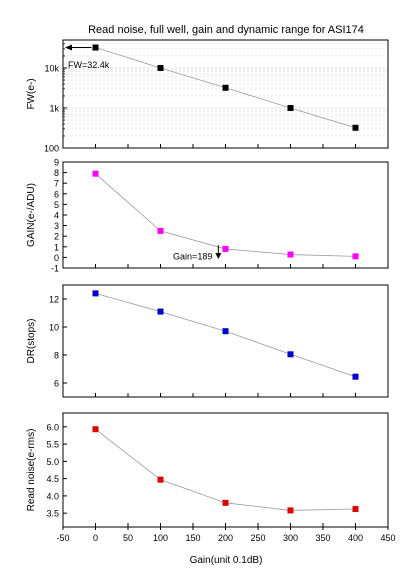 The width and height of the screenshot is (416, 577). What do you see at coordinates (225, 538) in the screenshot?
I see `x-tick-label: 200` at bounding box center [225, 538].